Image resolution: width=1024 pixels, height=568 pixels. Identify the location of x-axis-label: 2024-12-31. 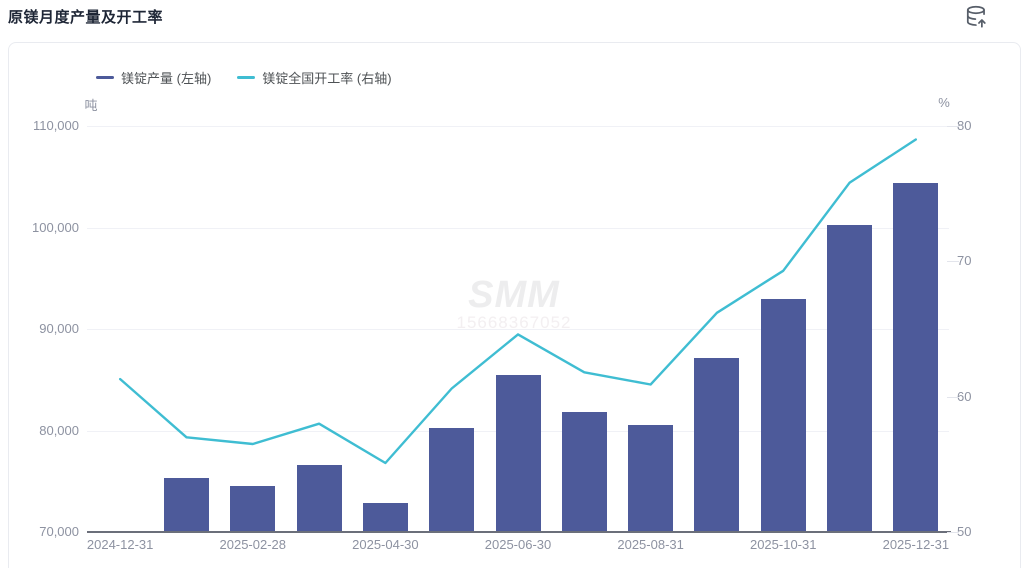
(120, 544).